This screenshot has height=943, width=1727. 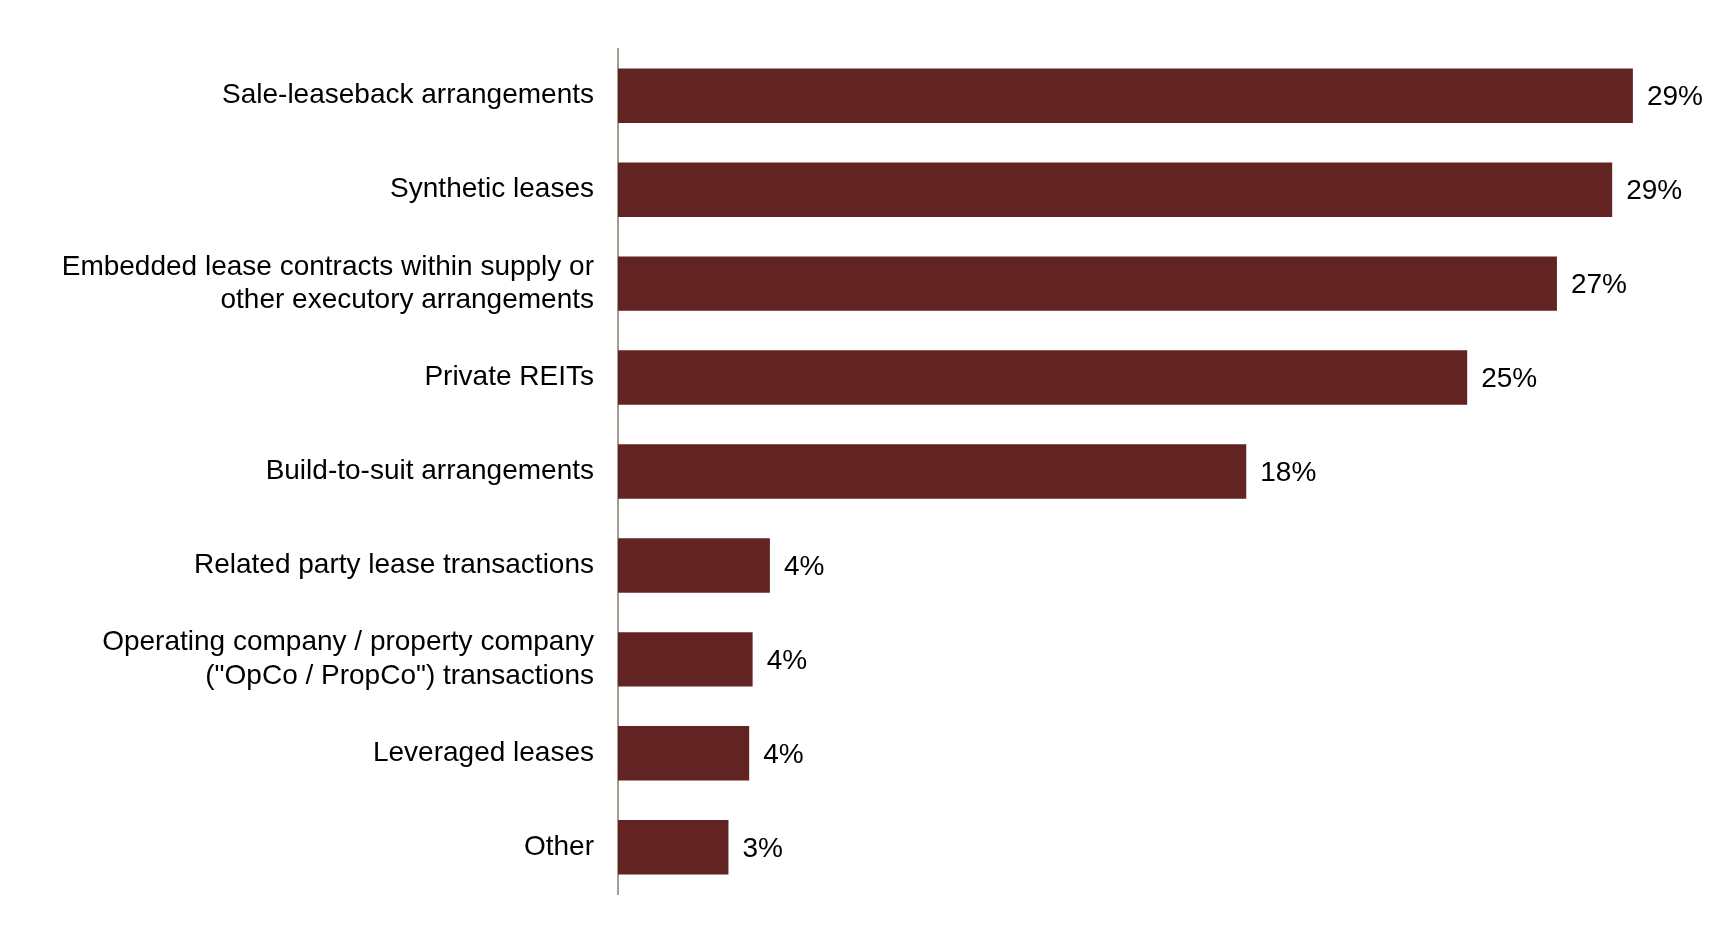 I want to click on data-label: 27%, so click(x=1598, y=284).